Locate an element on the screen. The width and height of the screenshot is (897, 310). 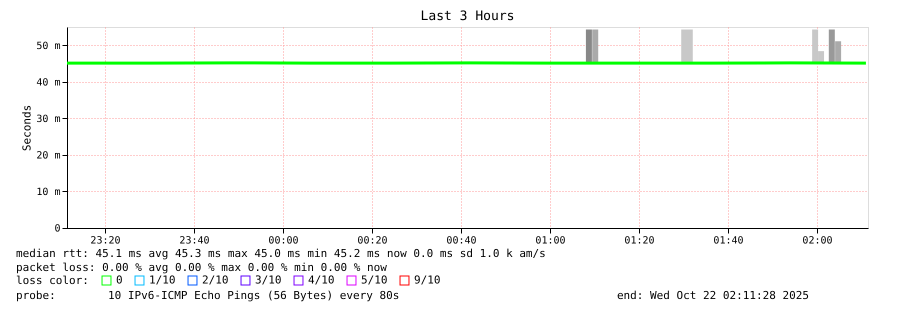
legend-label: 9/10 is located at coordinates (427, 280).